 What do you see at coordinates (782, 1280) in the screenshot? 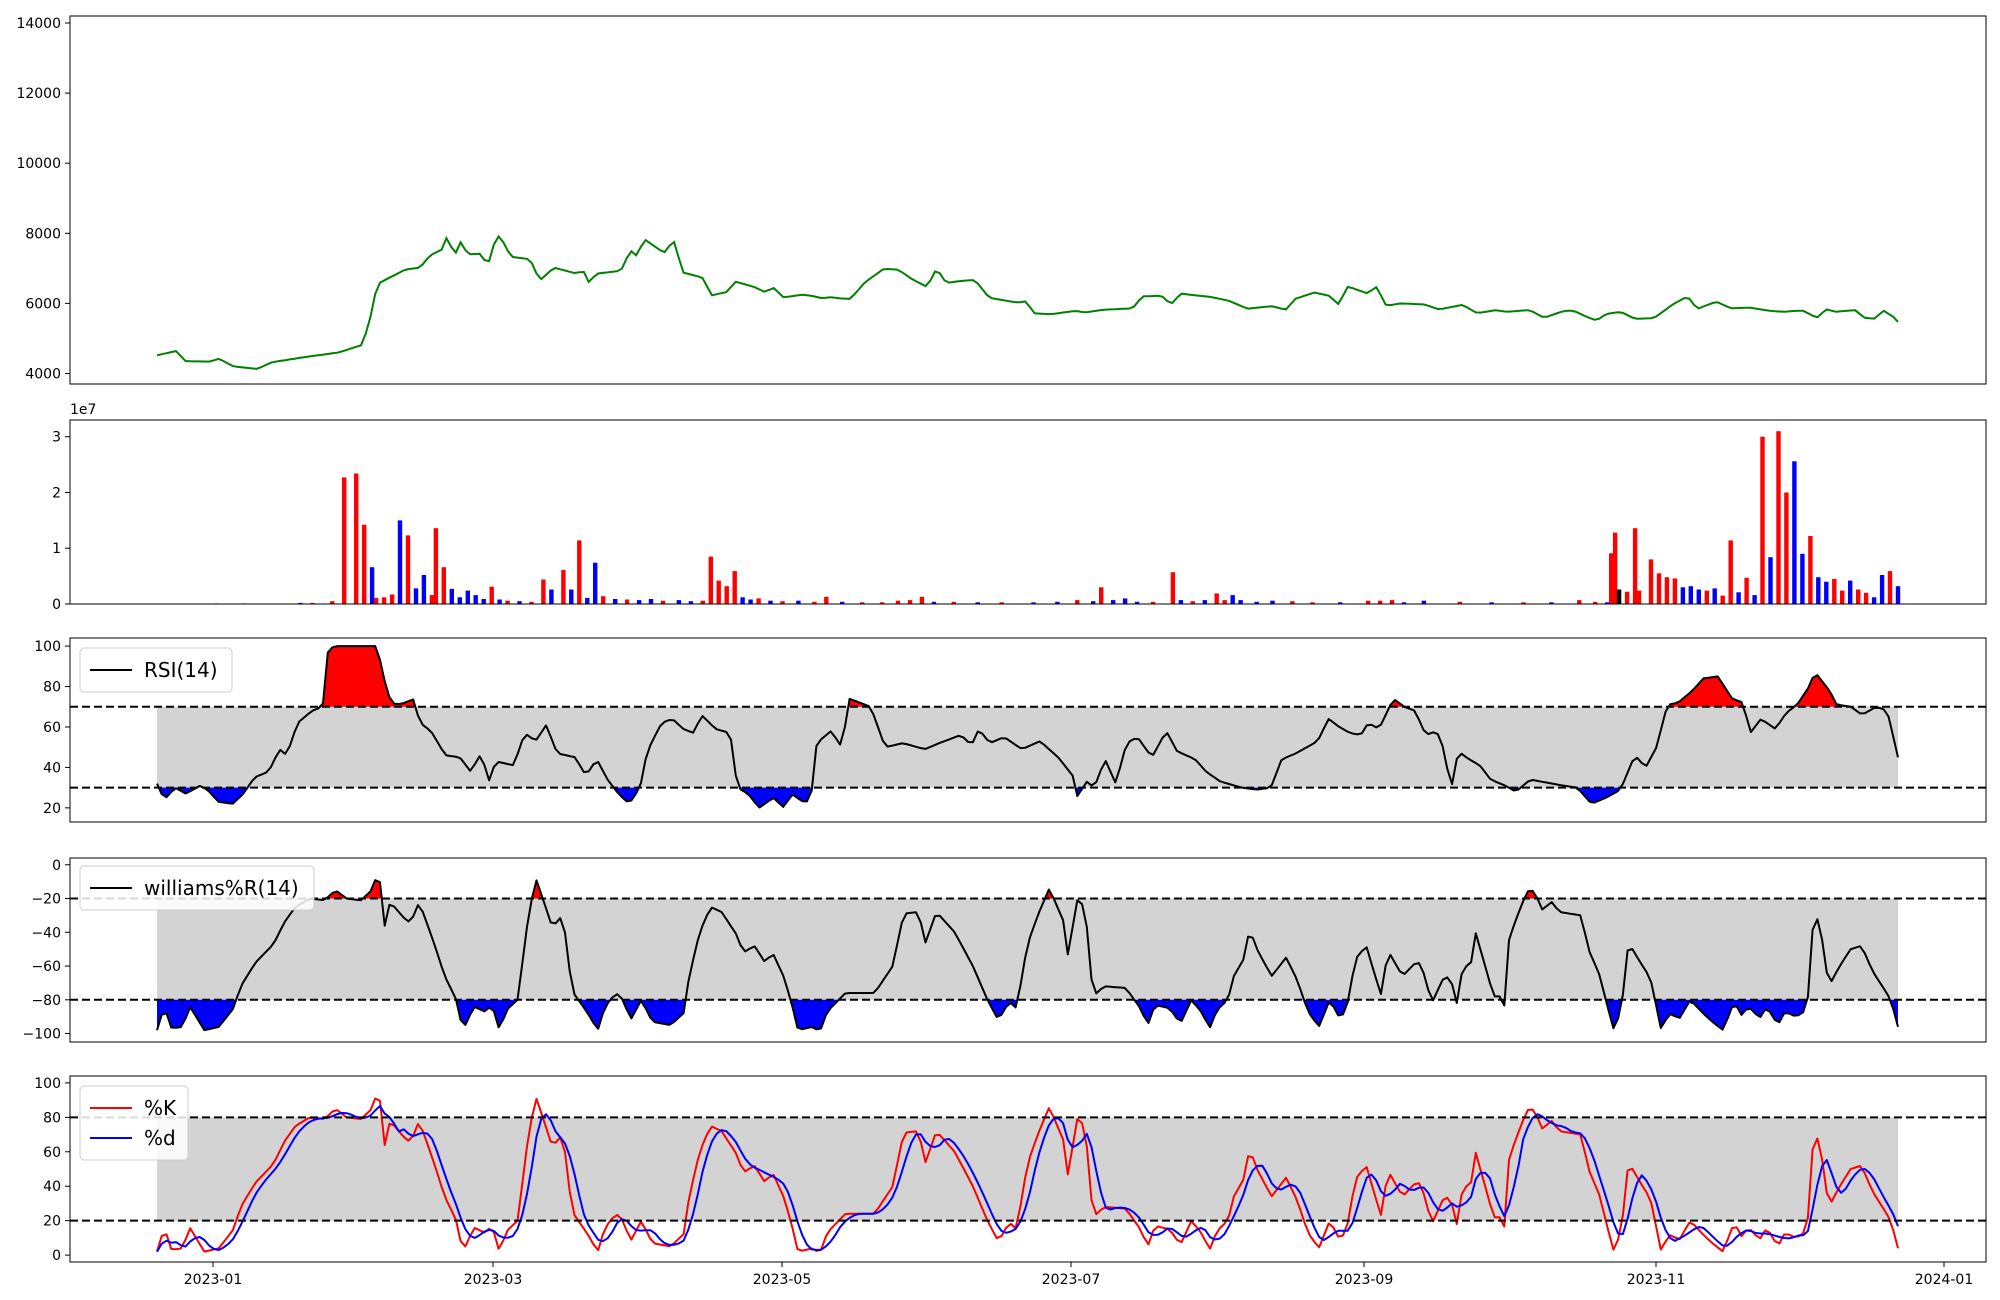
I see `x-axis-tick-label: 2023-05` at bounding box center [782, 1280].